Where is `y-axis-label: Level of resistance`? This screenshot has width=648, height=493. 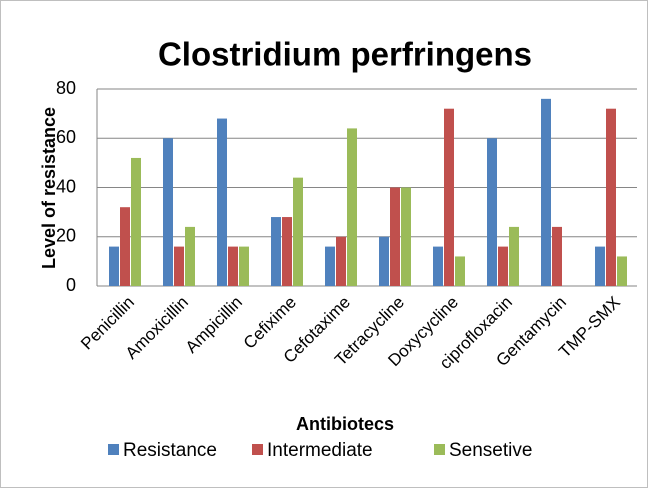
y-axis-label: Level of resistance is located at coordinates (49, 188).